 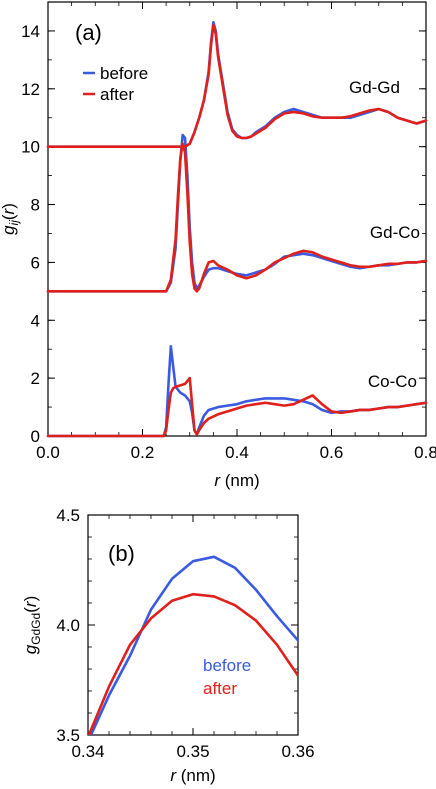 What do you see at coordinates (297, 751) in the screenshot?
I see `x-tick-label: 0.36` at bounding box center [297, 751].